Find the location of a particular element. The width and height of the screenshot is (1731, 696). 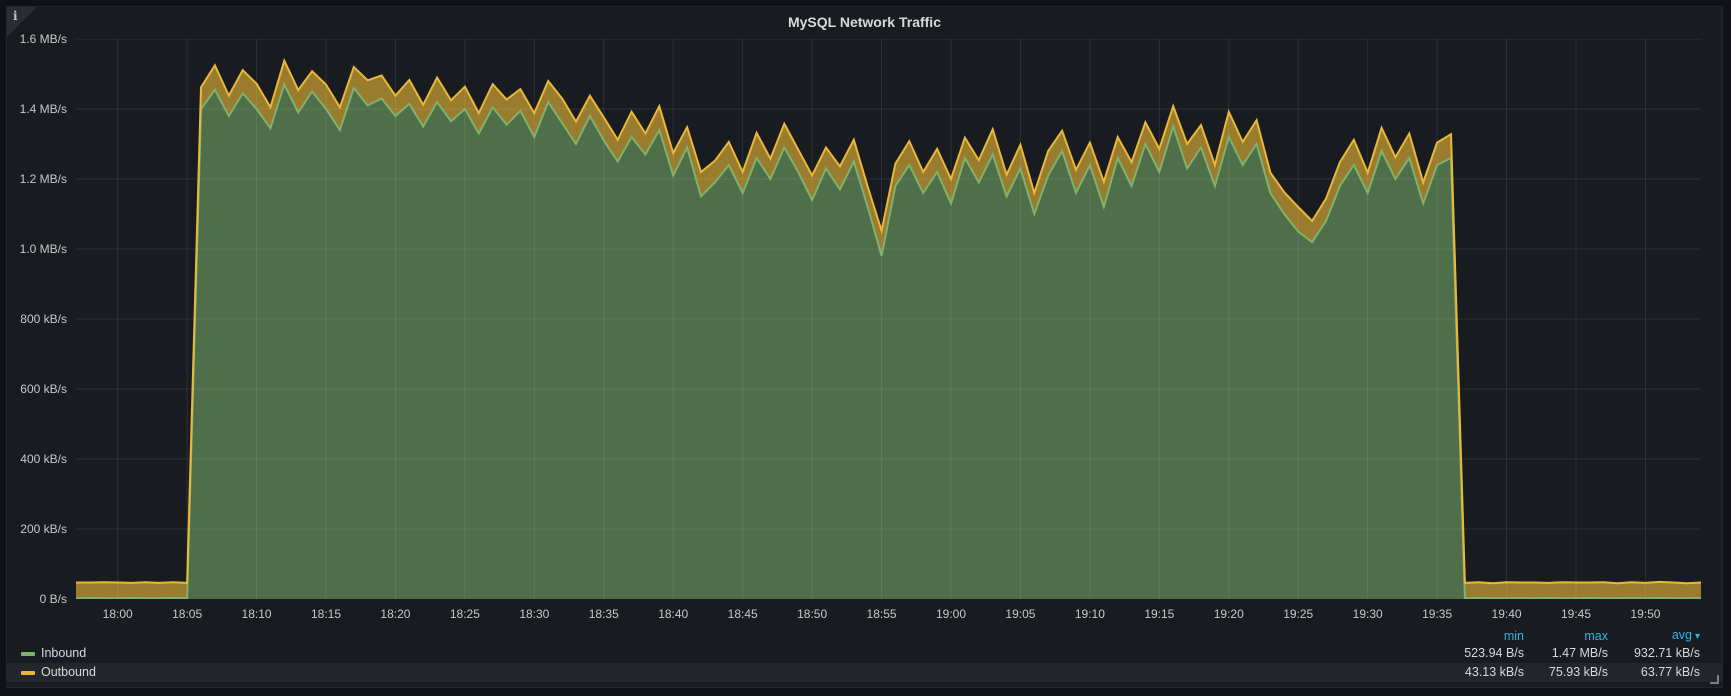

y-axis-tick: 1.4 MB/s is located at coordinates (43, 109).